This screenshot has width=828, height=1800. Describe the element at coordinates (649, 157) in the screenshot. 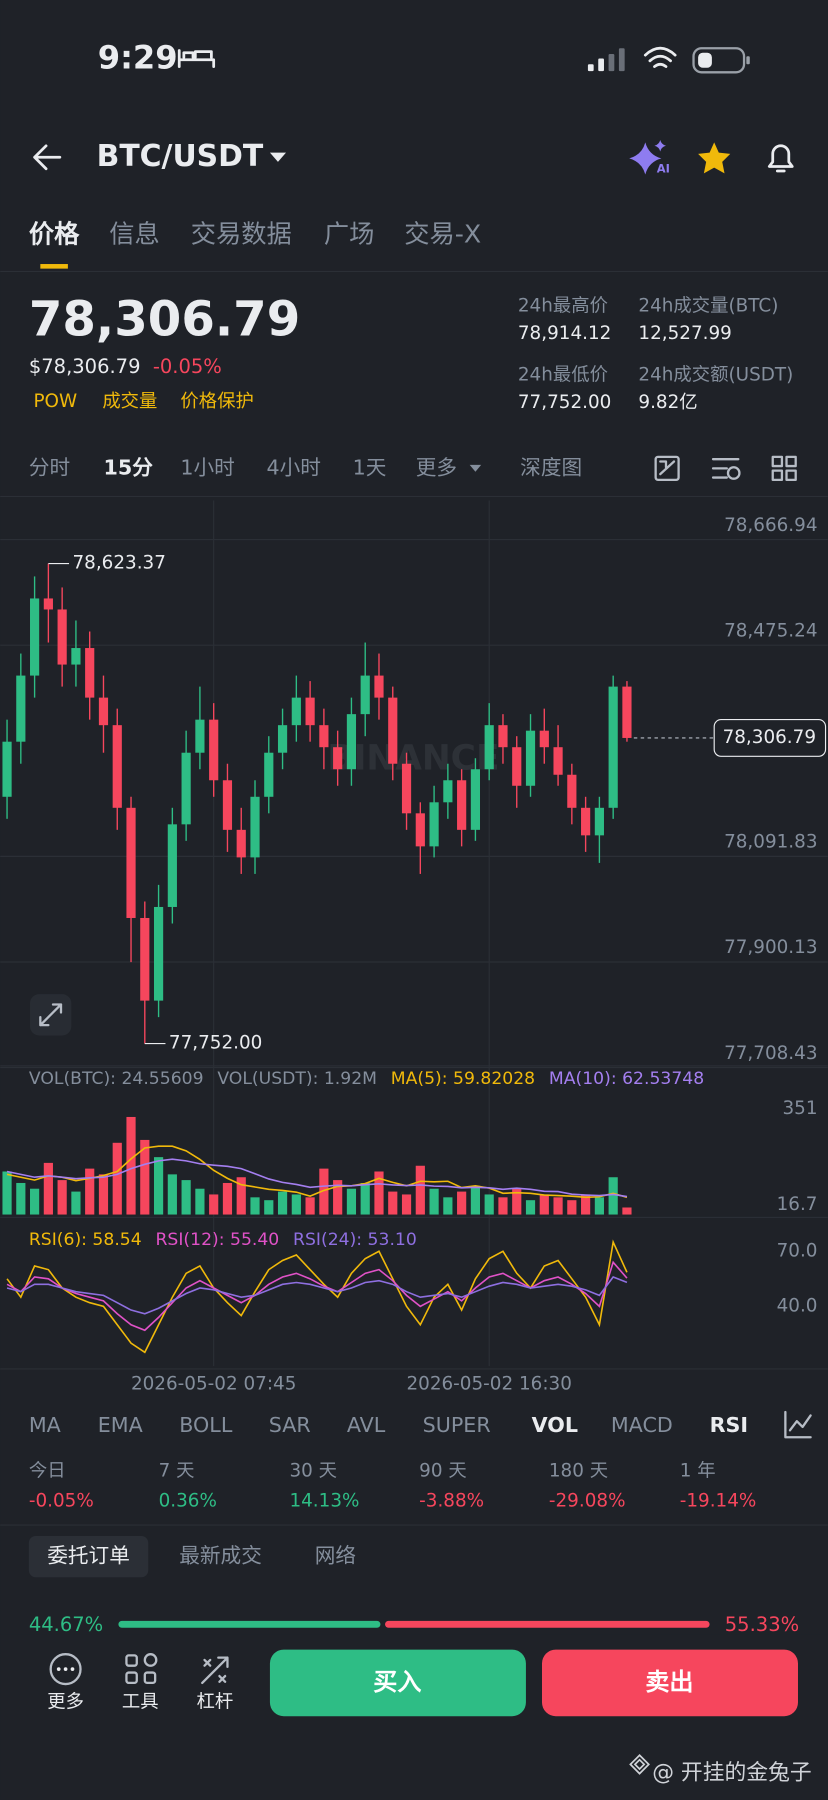

I see `ai-button: AI` at that location.